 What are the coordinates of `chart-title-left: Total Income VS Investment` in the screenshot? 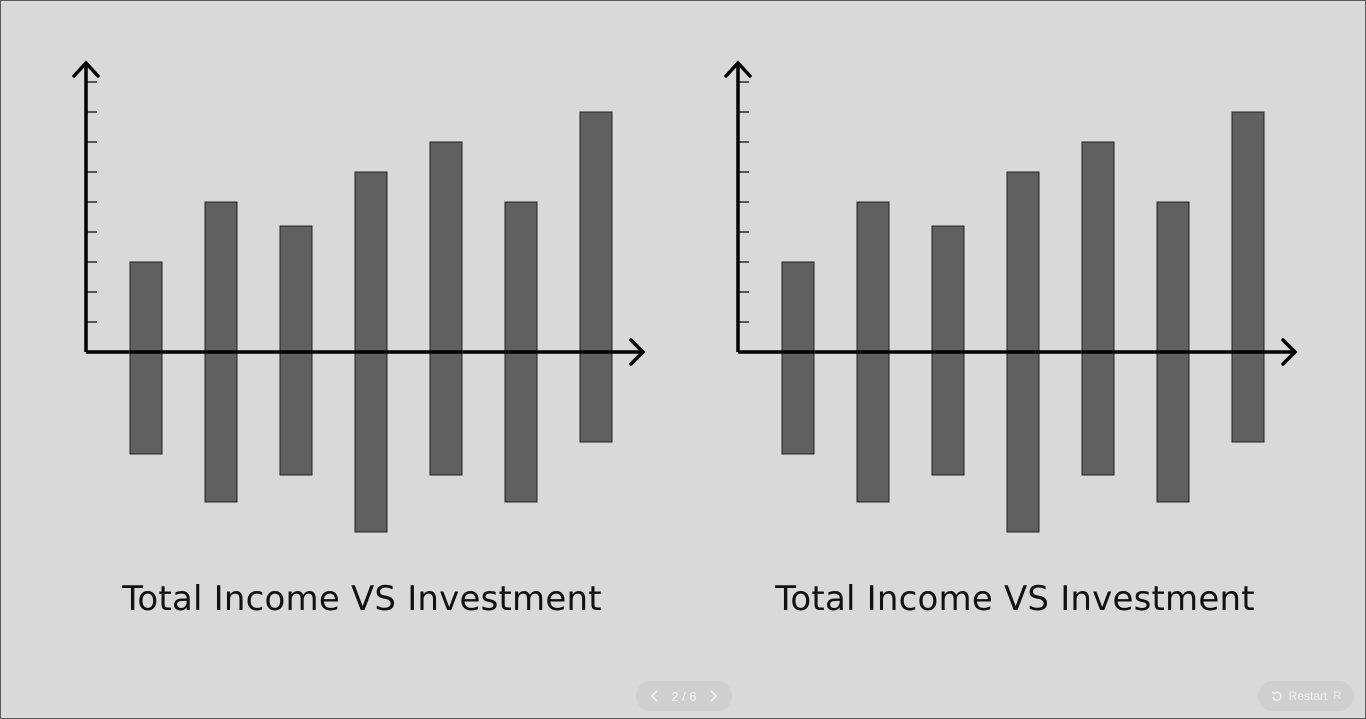 It's located at (362, 599).